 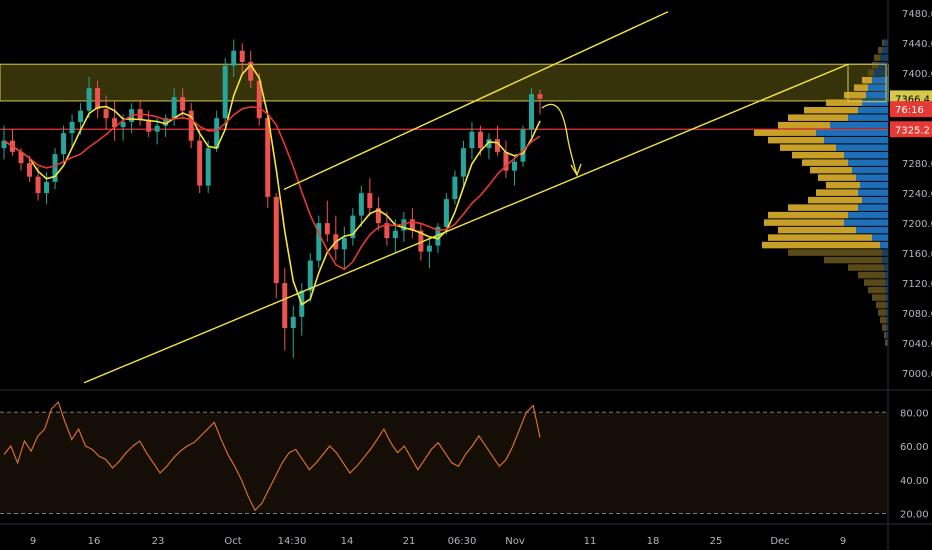 What do you see at coordinates (272, 456) in the screenshot?
I see `rsi-line` at bounding box center [272, 456].